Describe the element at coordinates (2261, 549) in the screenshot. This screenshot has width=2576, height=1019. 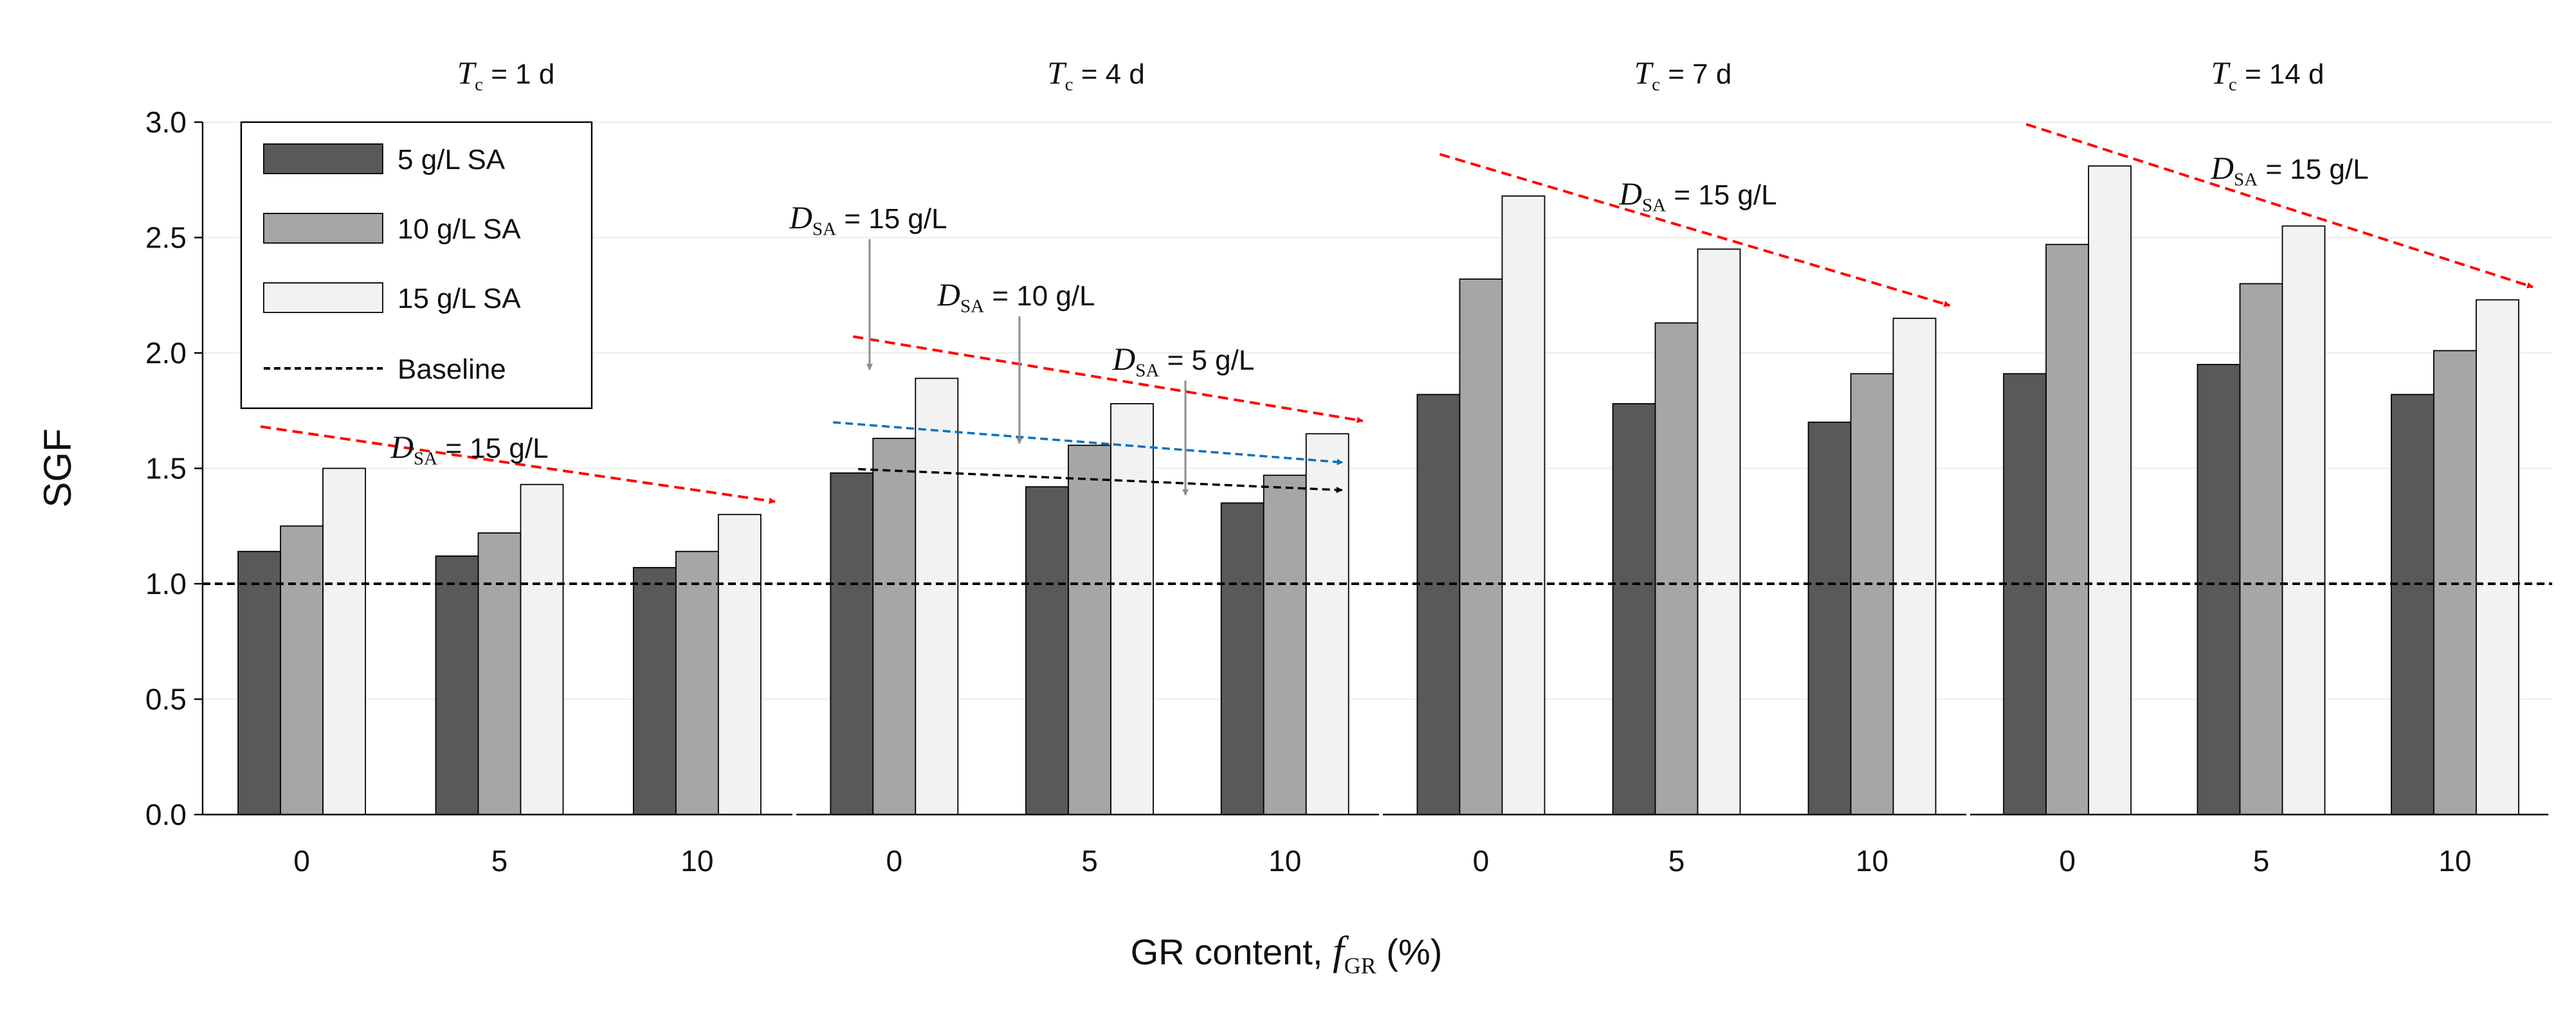
I see `bar-p4-c5-s2` at that location.